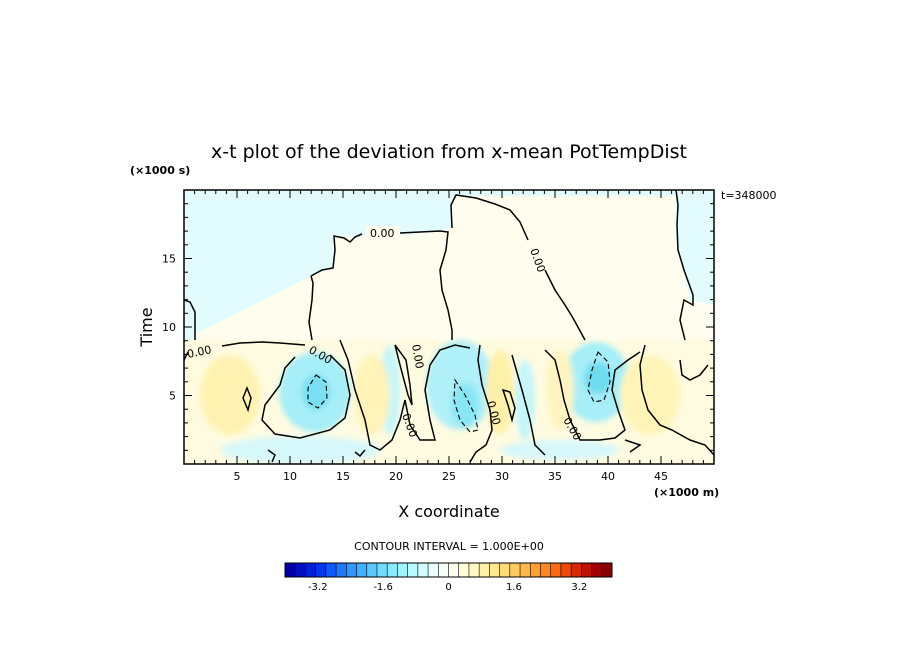  Describe the element at coordinates (169, 259) in the screenshot. I see `y-tick-label: 15` at that location.